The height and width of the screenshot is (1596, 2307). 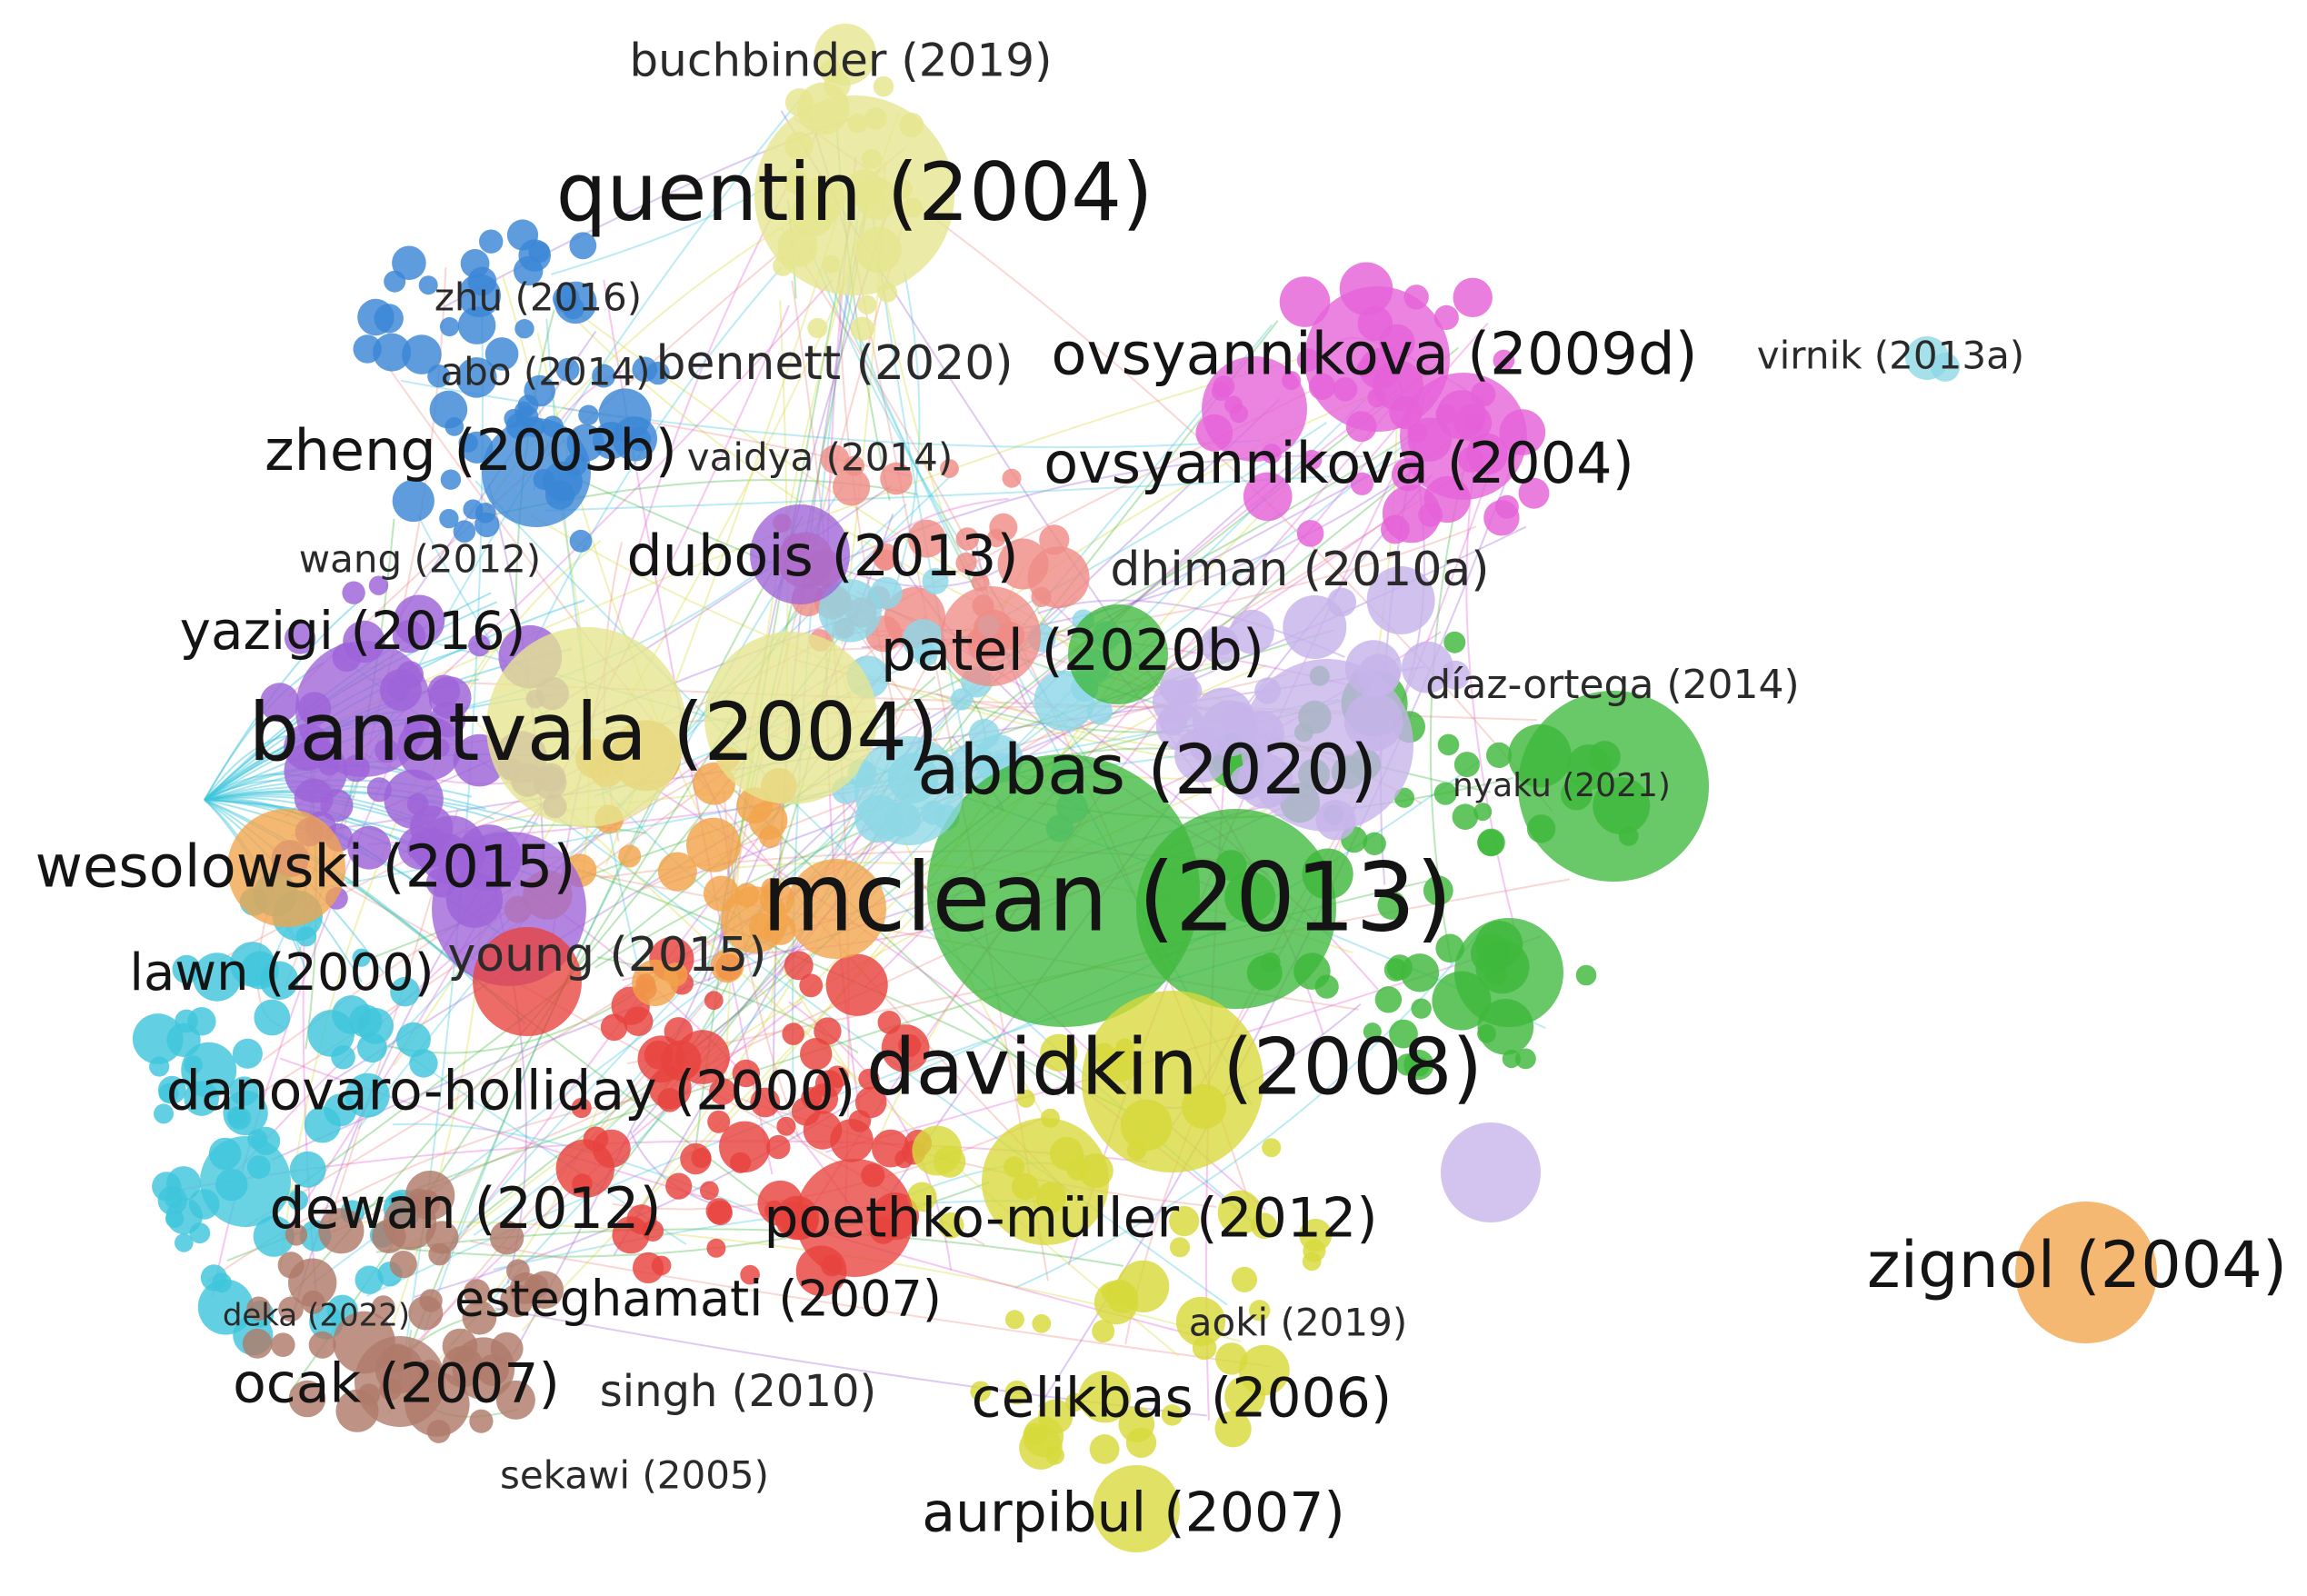 What do you see at coordinates (2077, 1265) in the screenshot?
I see `label-zignol-2004: zignol (2004)` at bounding box center [2077, 1265].